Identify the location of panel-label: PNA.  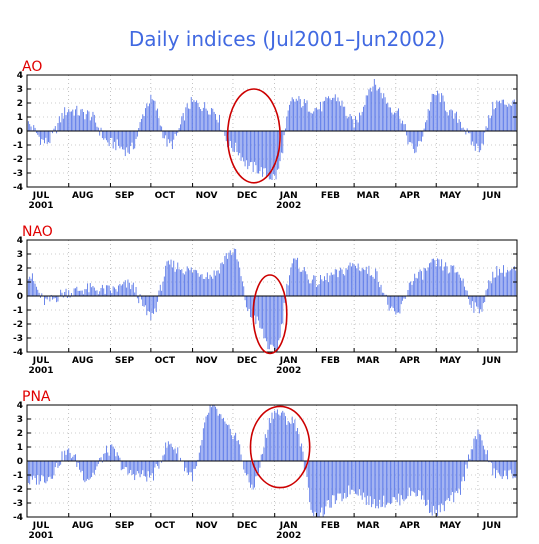
(36, 397).